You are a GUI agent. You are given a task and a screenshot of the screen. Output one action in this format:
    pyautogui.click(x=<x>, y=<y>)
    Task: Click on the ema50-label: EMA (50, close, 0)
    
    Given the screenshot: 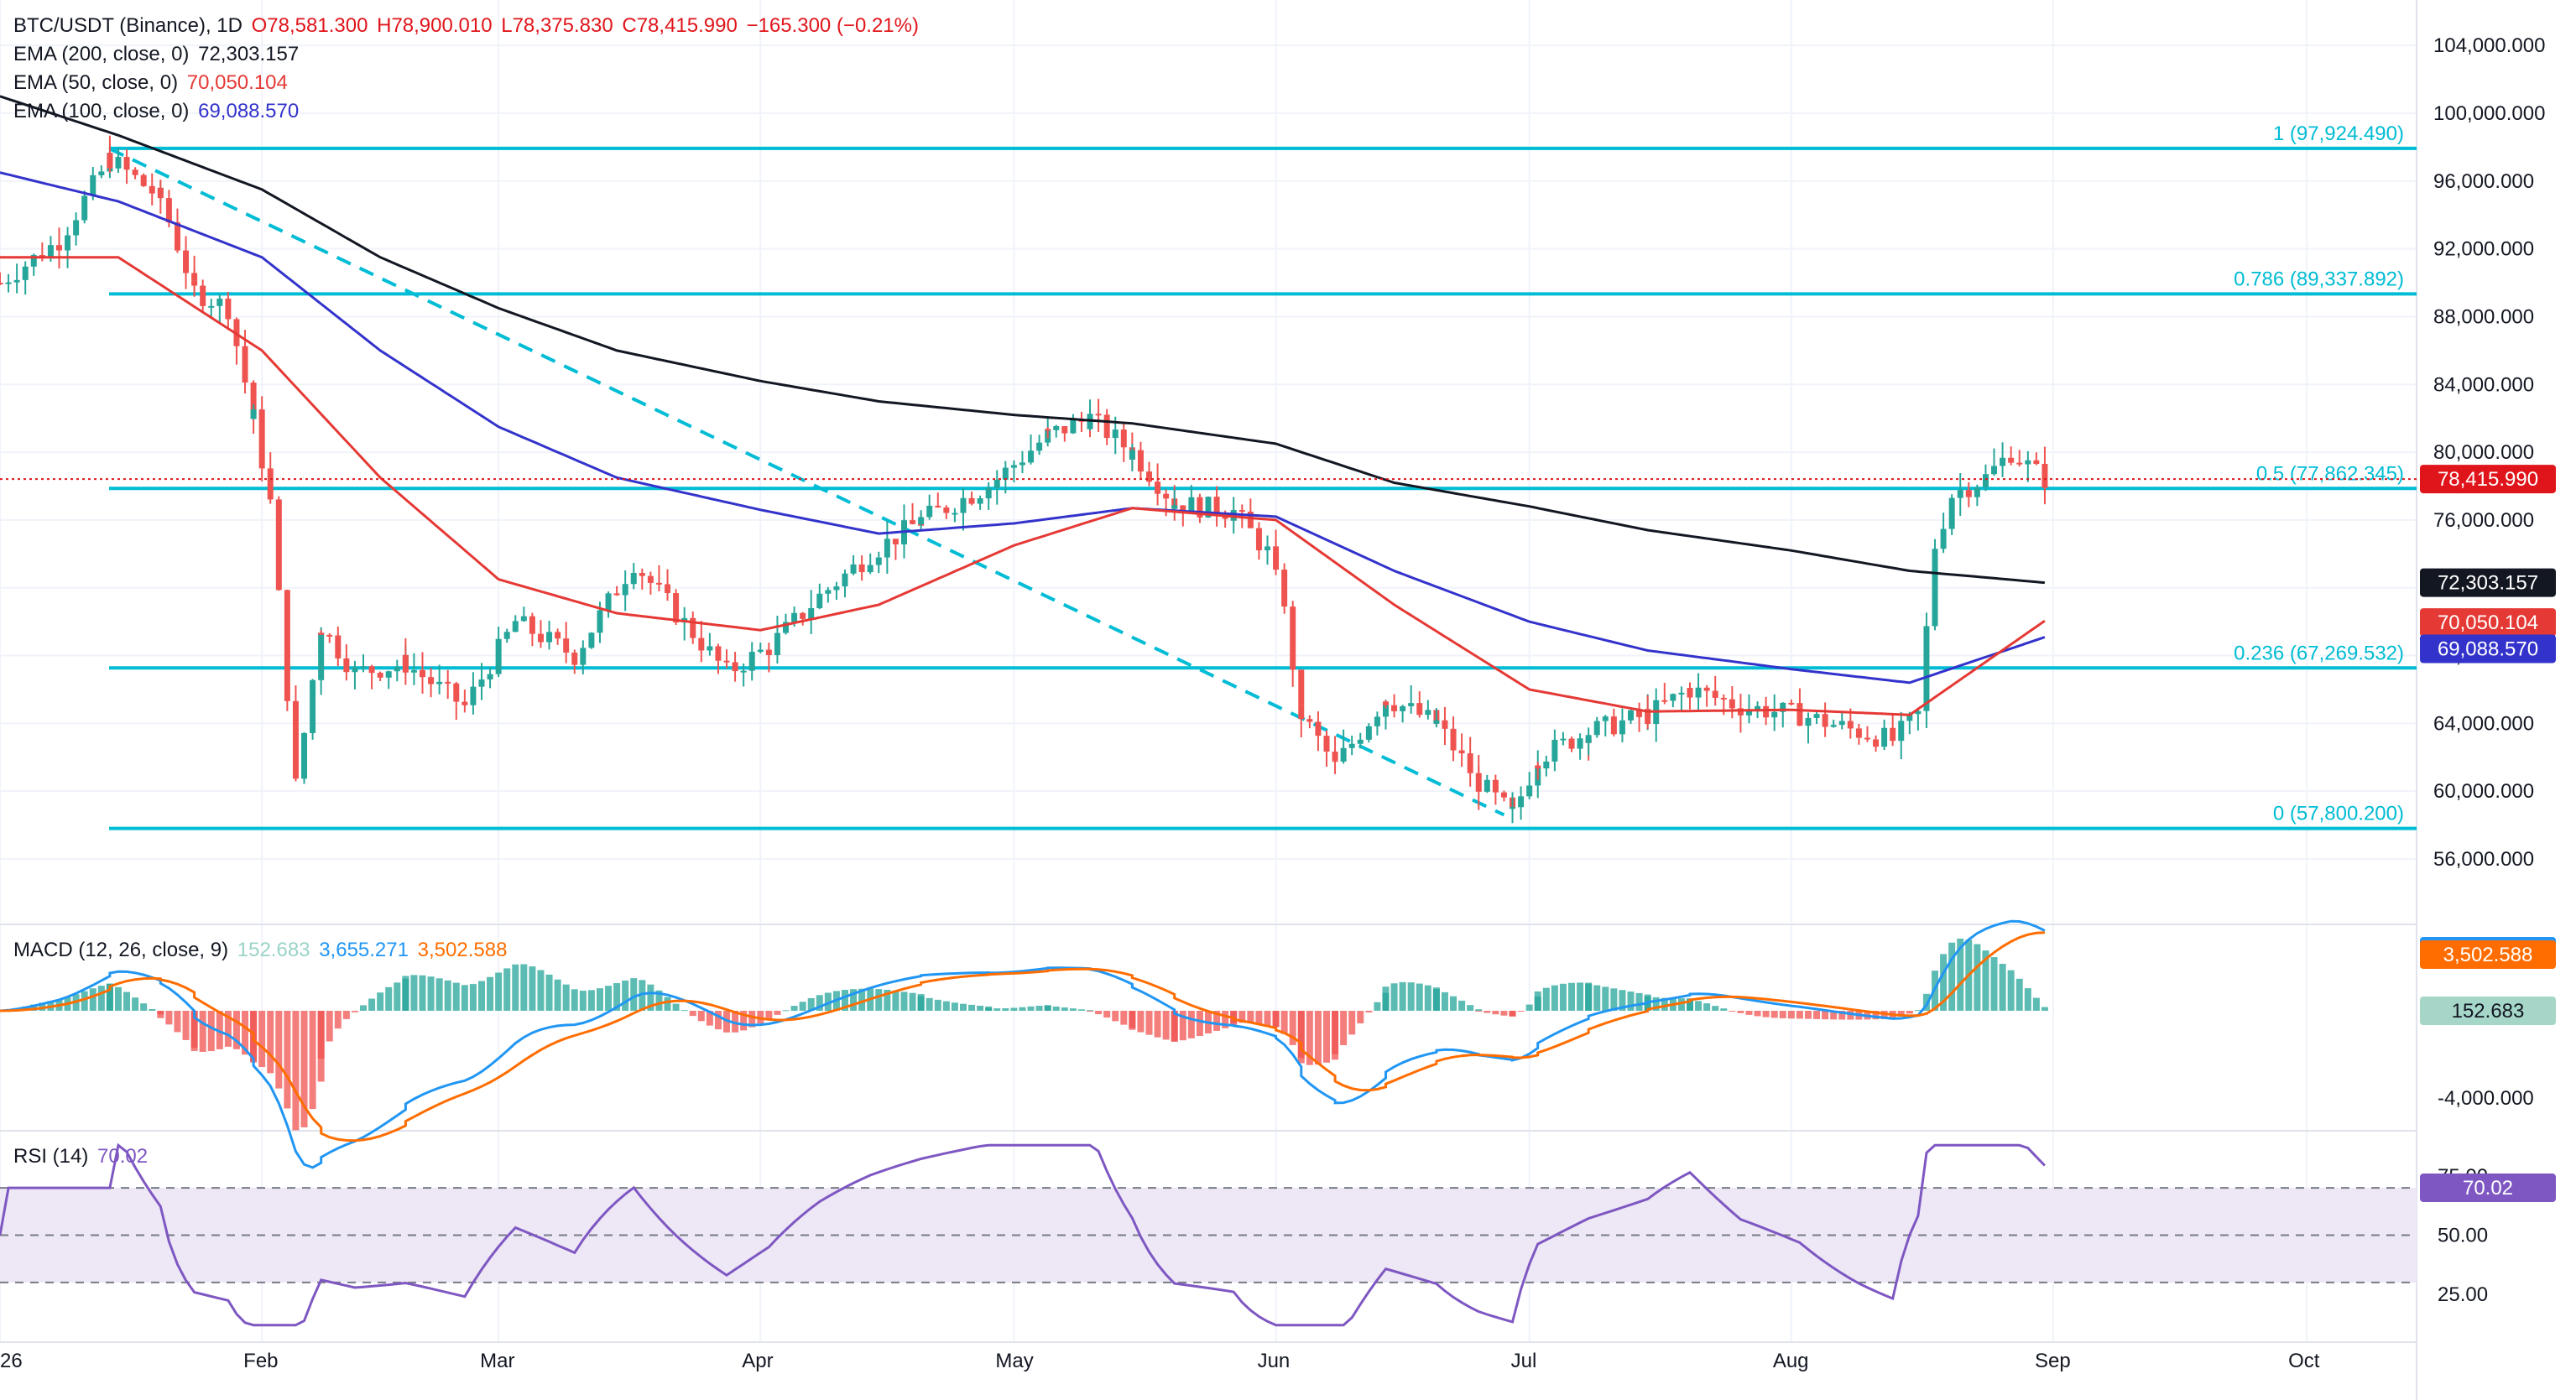 What is the action you would take?
    pyautogui.click(x=96, y=82)
    